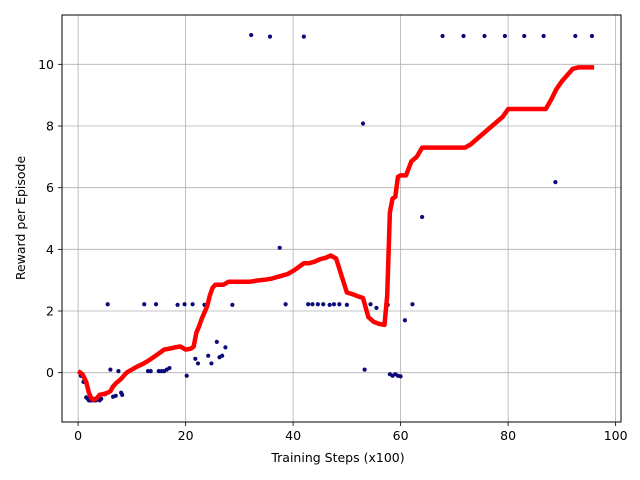  Describe the element at coordinates (351, 432) in the screenshot. I see `x-axis-ticks: 0 20 40 60 80 100` at that location.